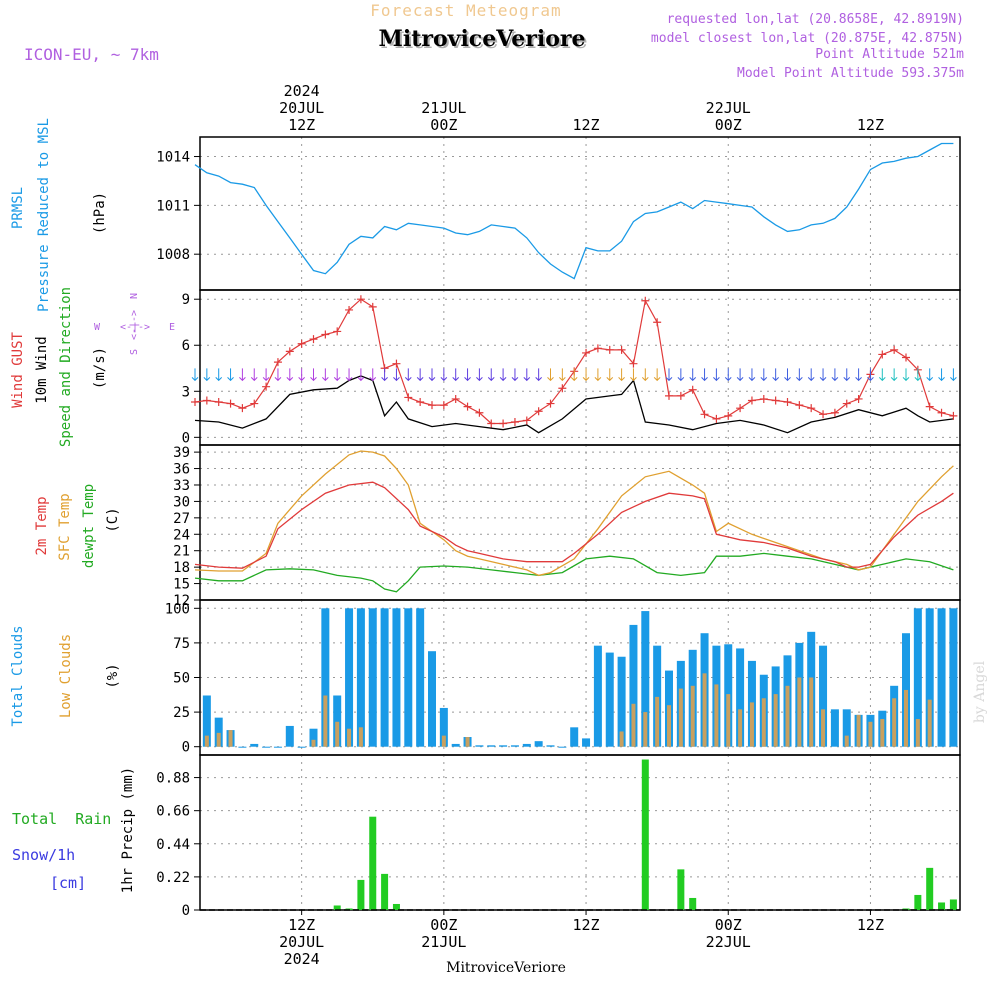  What do you see at coordinates (186, 911) in the screenshot?
I see `precip-ytick-label: 0` at bounding box center [186, 911].